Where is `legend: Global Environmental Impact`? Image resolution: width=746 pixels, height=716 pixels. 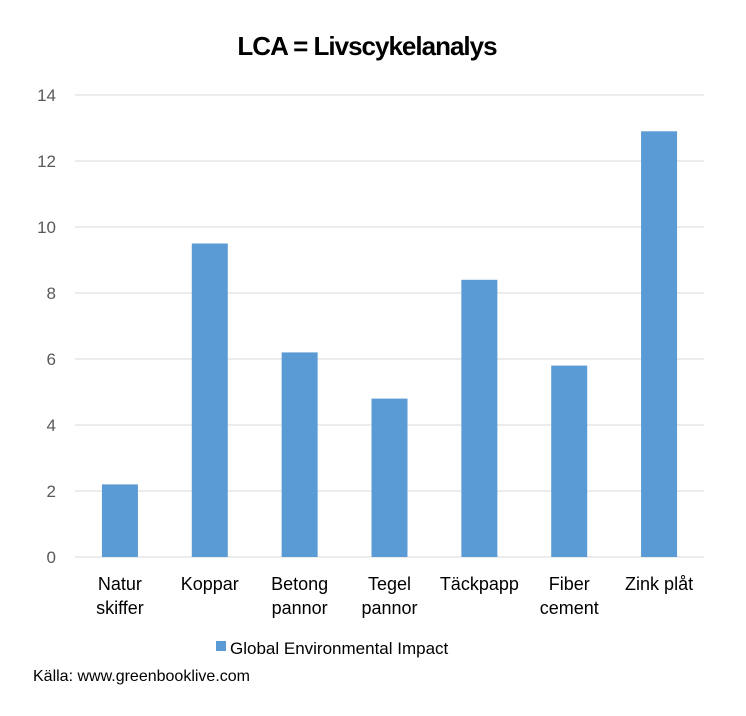
legend: Global Environmental Impact is located at coordinates (332, 648).